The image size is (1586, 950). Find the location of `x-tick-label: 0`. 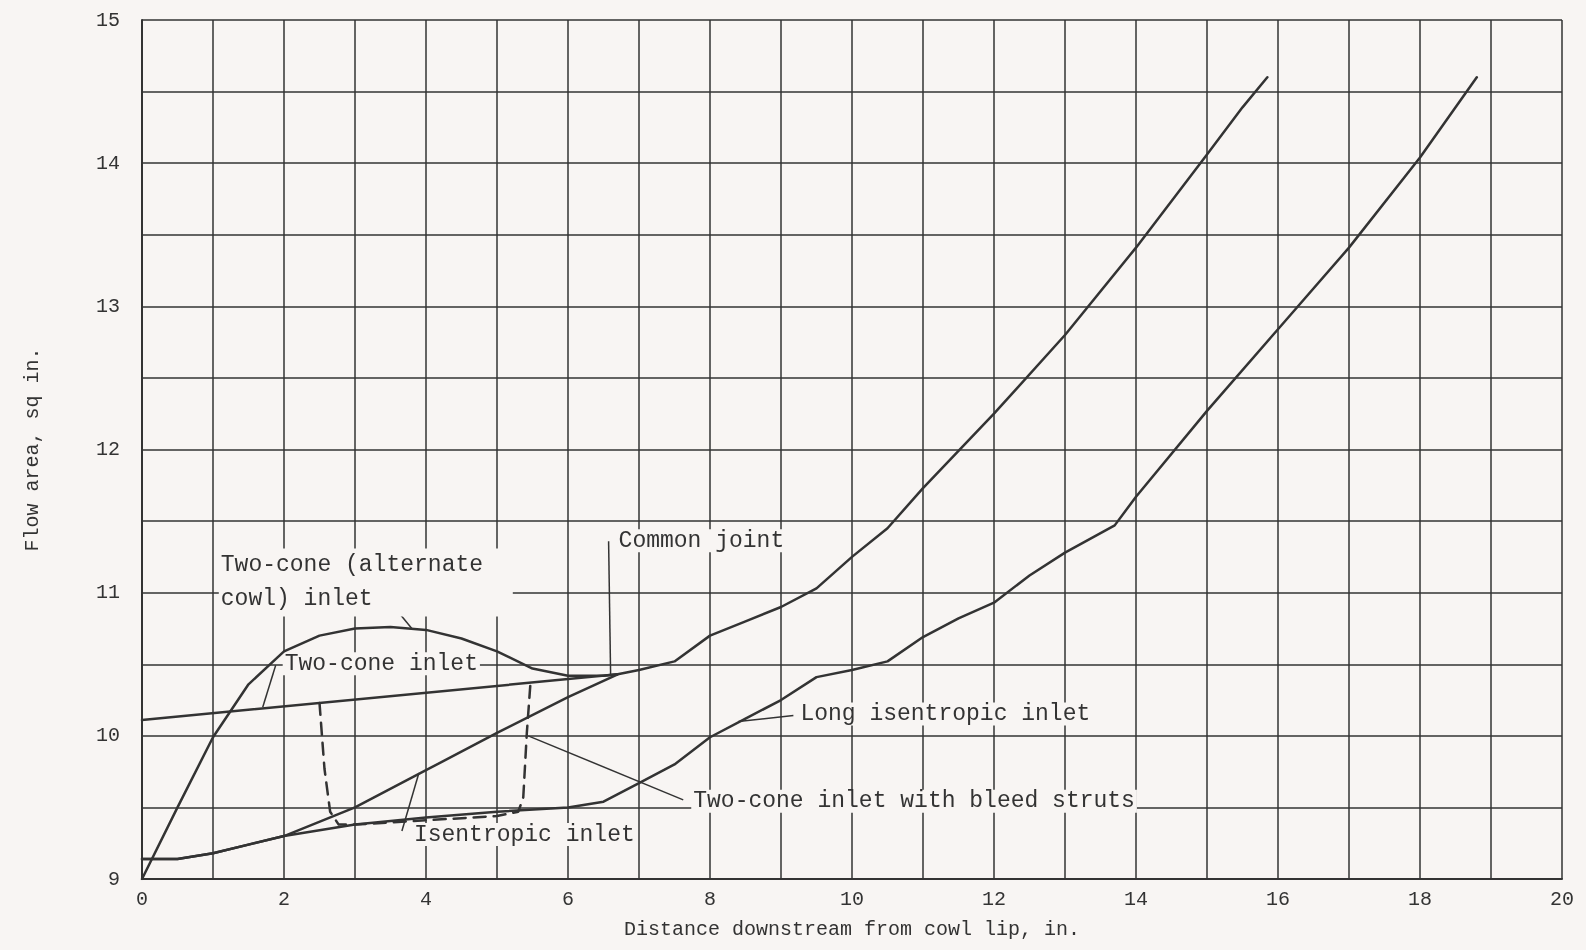

x-tick-label: 0 is located at coordinates (142, 899).